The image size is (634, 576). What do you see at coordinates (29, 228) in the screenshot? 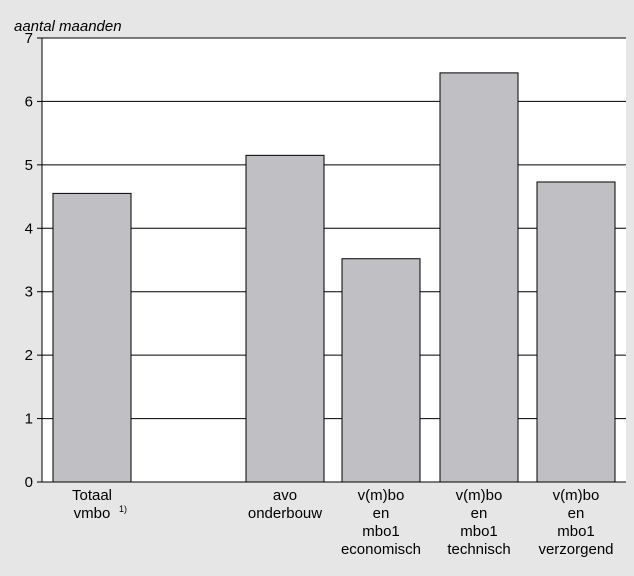
I see `y-tick-label: 4` at bounding box center [29, 228].